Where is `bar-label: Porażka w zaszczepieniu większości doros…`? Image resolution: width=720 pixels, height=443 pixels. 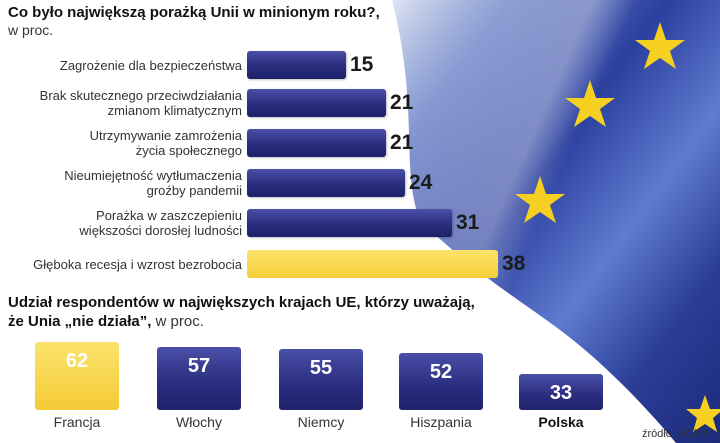 bar-label: Porażka w zaszczepieniu większości doros… is located at coordinates (160, 223).